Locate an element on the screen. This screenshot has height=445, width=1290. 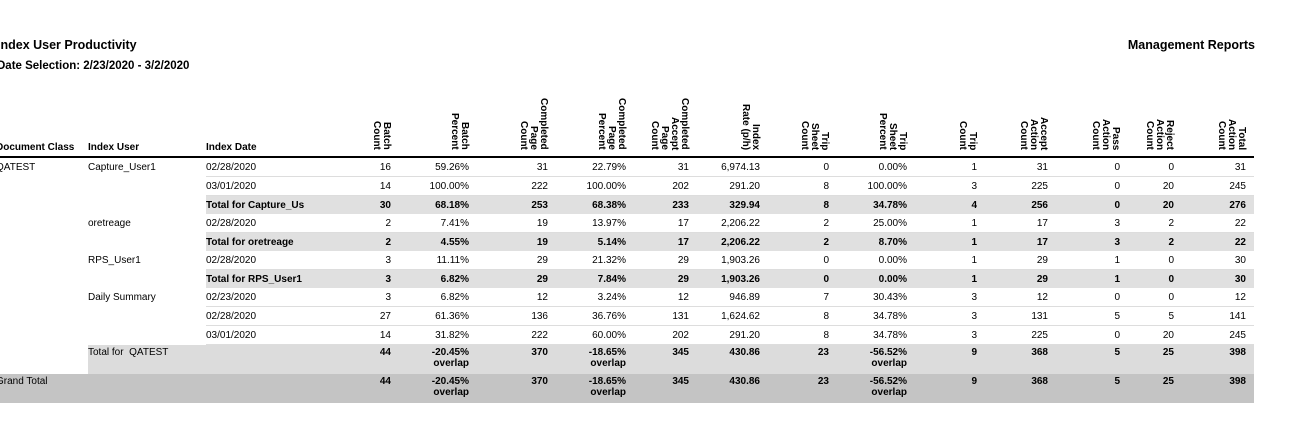
cell-text: 291.20 is located at coordinates (744, 186).